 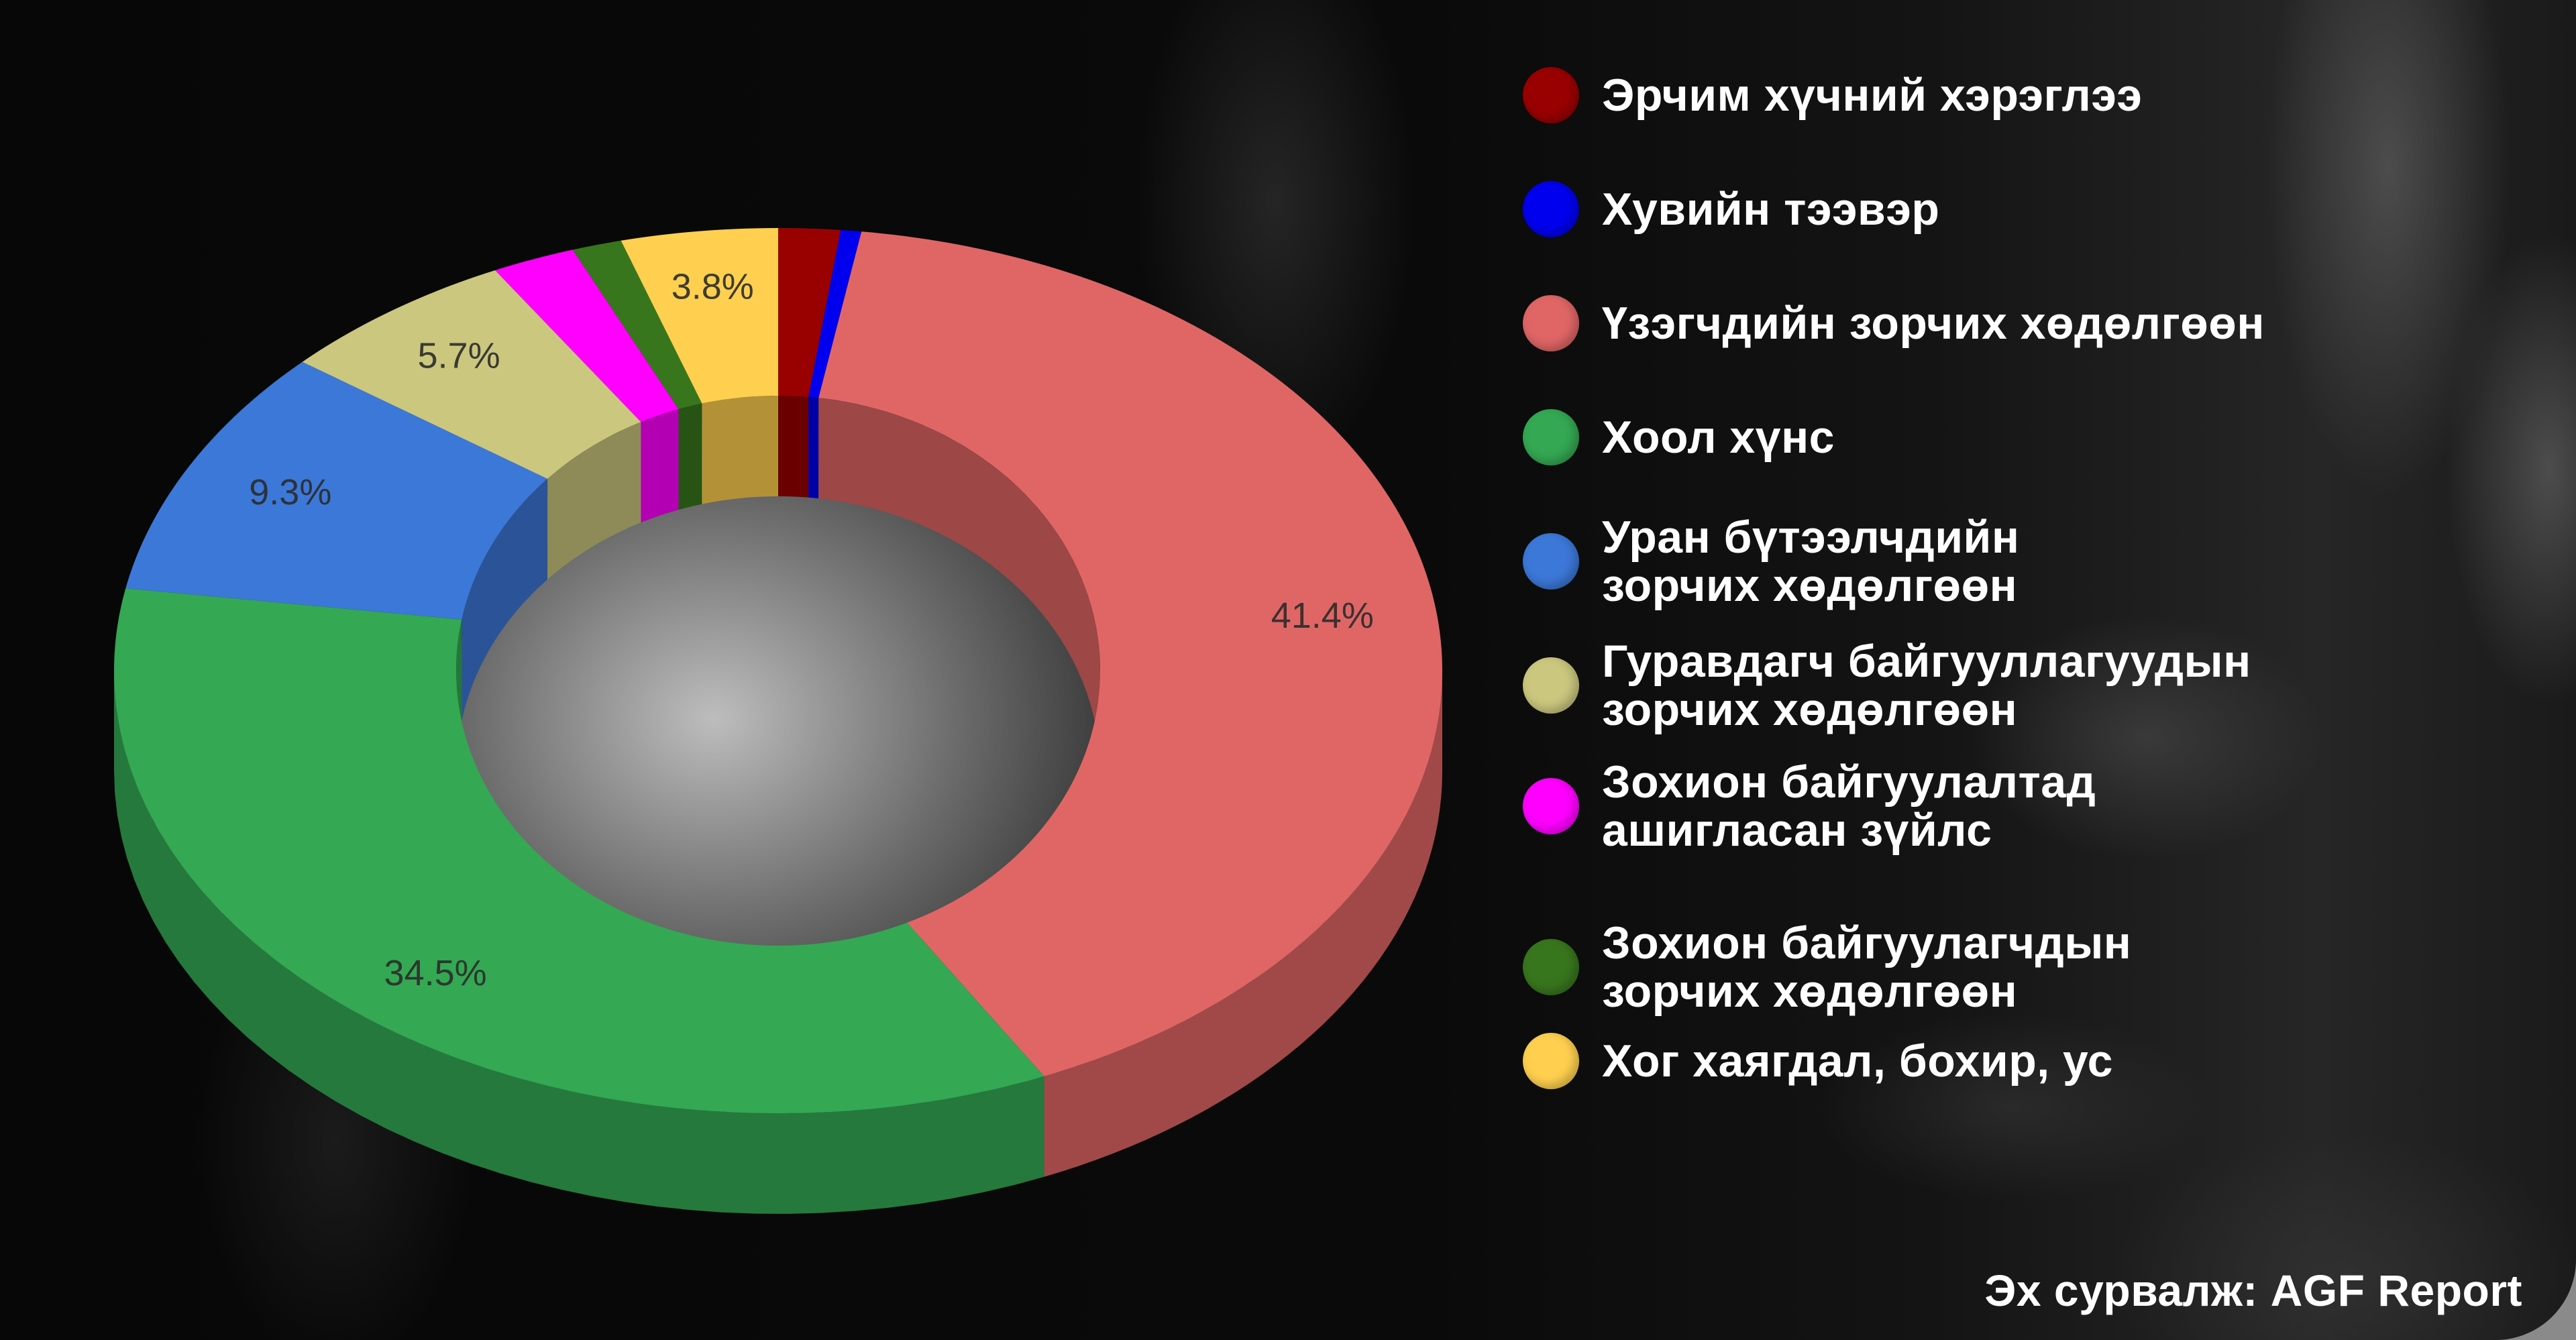 I want to click on legend-item: Үзэгчдийн зорчих хөдөлгөөн, so click(x=1894, y=323).